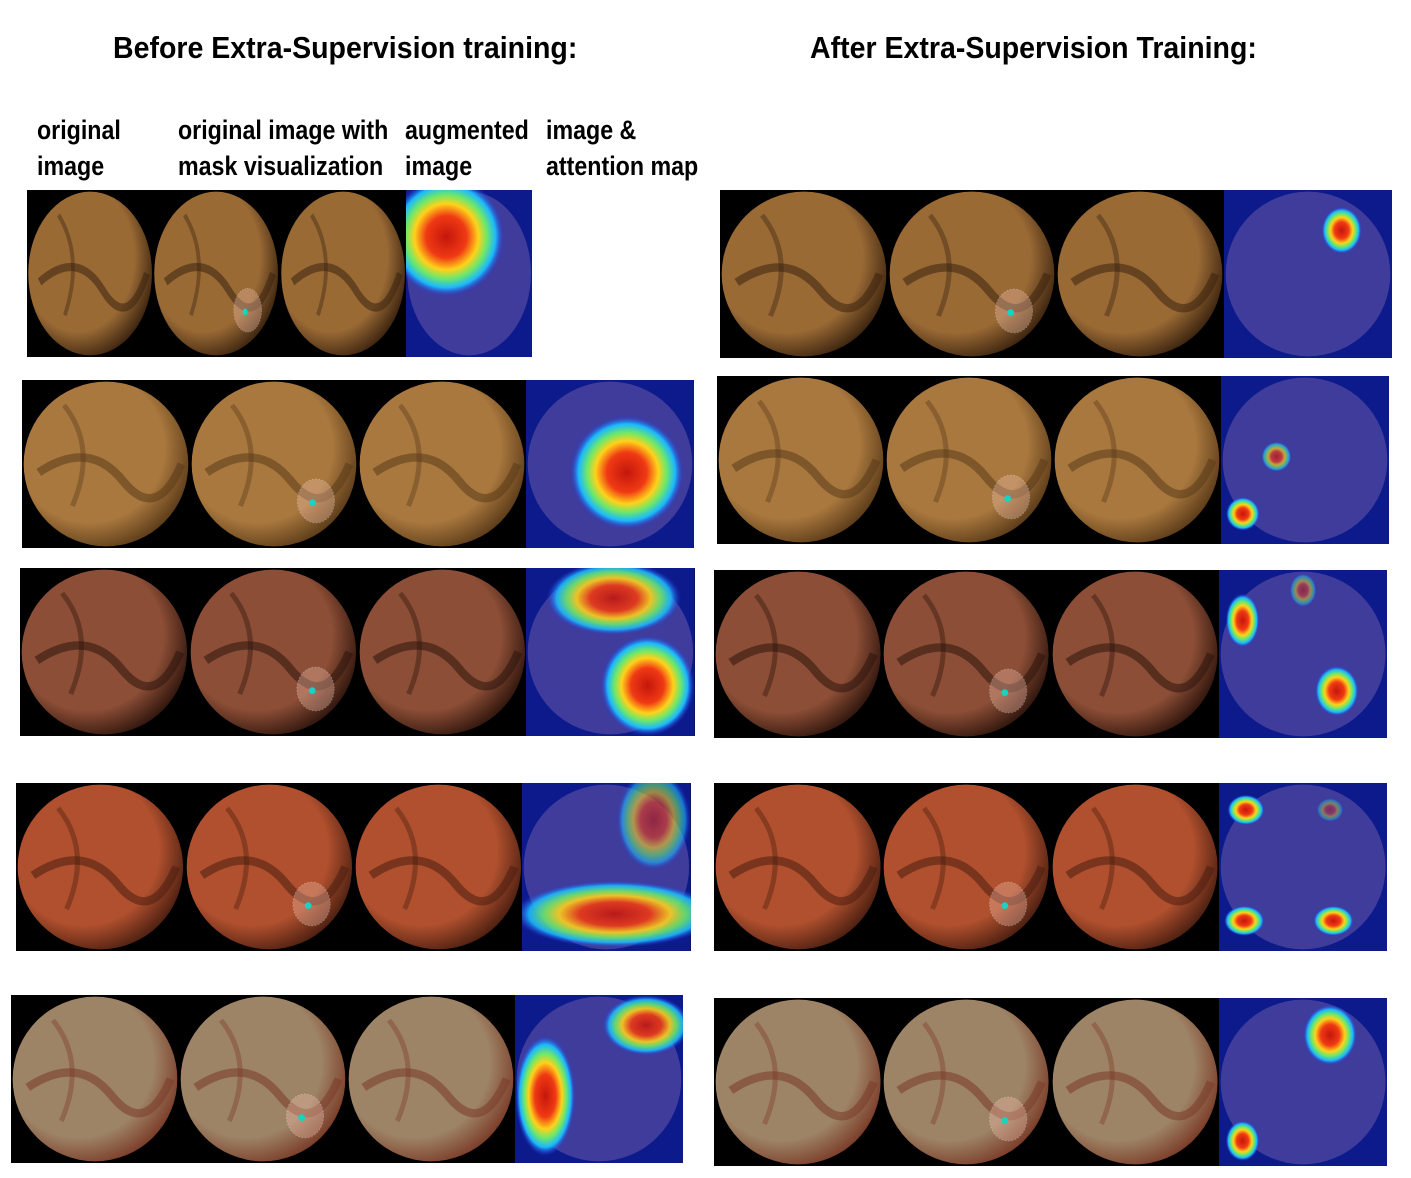 This screenshot has width=1411, height=1178. Describe the element at coordinates (1134, 654) in the screenshot. I see `after-row-3-augmented-image` at that location.